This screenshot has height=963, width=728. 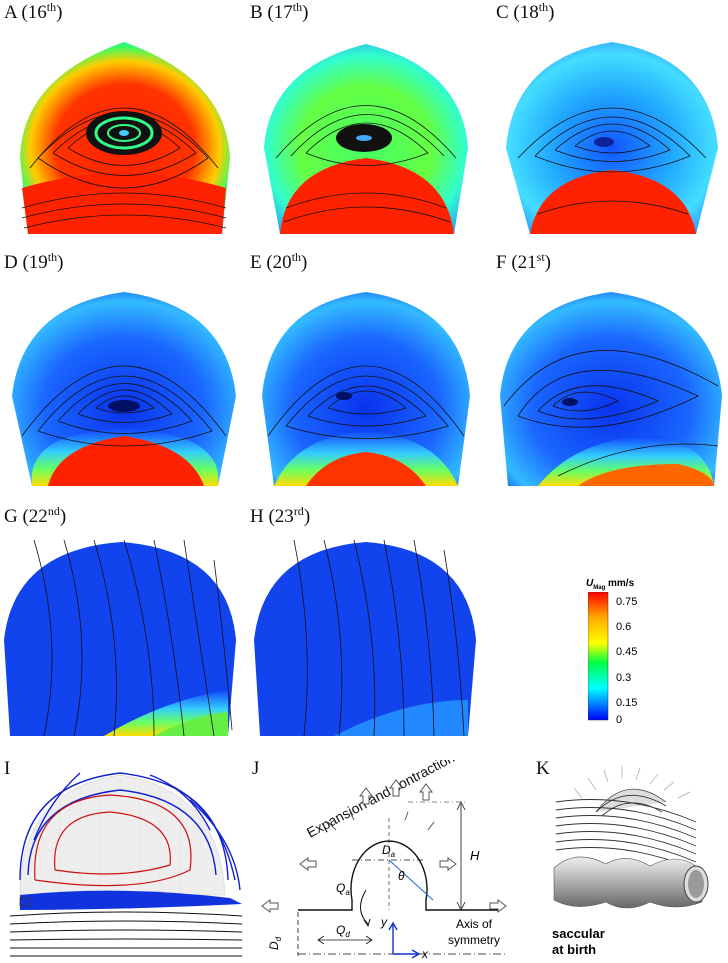 What do you see at coordinates (523, 261) in the screenshot?
I see `panel-label-f: F (21st)` at bounding box center [523, 261].